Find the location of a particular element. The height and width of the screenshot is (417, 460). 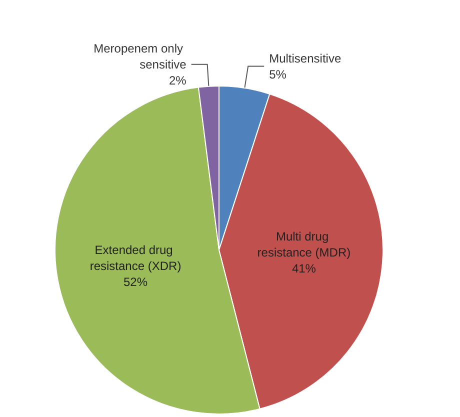

slice-label: Extended drug resistance (XDR) is located at coordinates (136, 257).